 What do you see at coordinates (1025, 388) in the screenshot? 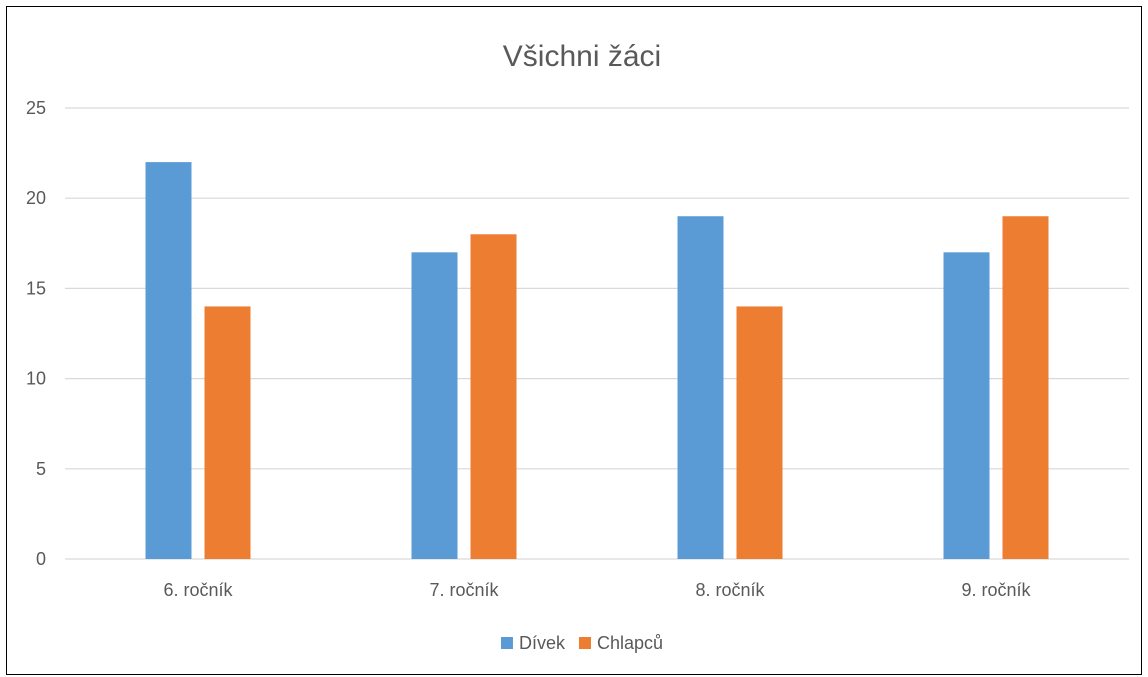
I see `bar-Chlapců-4` at bounding box center [1025, 388].